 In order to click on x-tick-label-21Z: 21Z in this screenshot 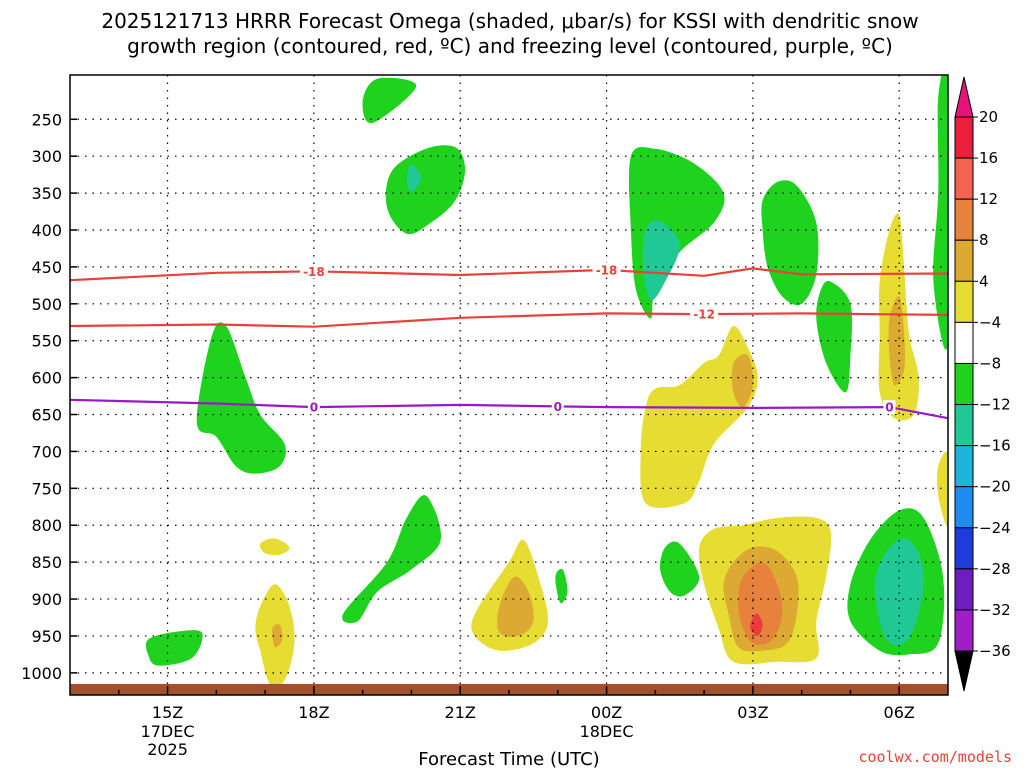, I will do `click(460, 712)`.